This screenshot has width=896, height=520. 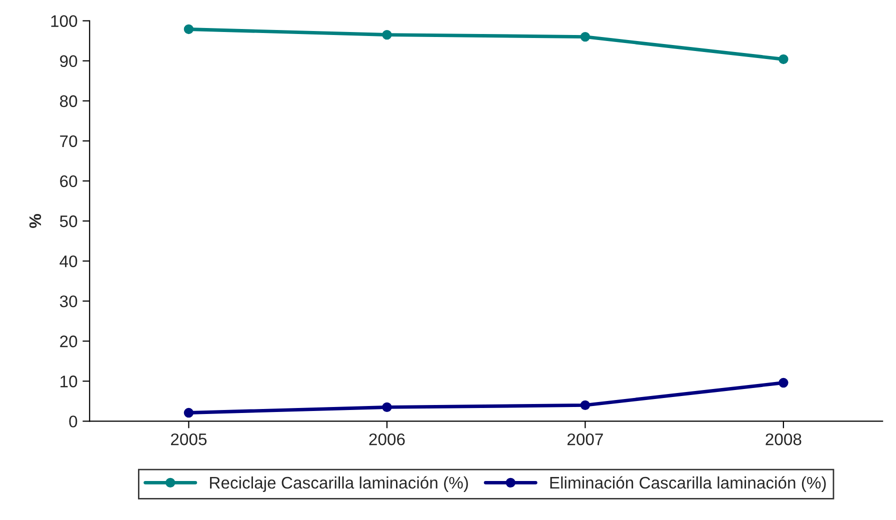 I want to click on y-axis-title: %, so click(x=35, y=221).